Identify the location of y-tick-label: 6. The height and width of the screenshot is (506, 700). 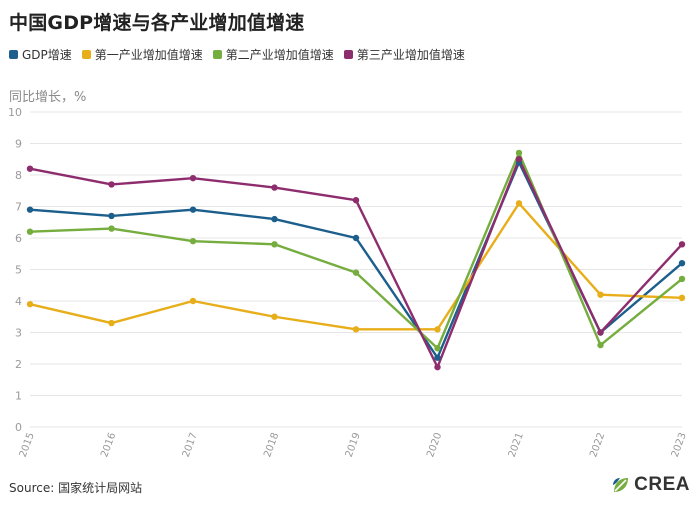
(18, 238).